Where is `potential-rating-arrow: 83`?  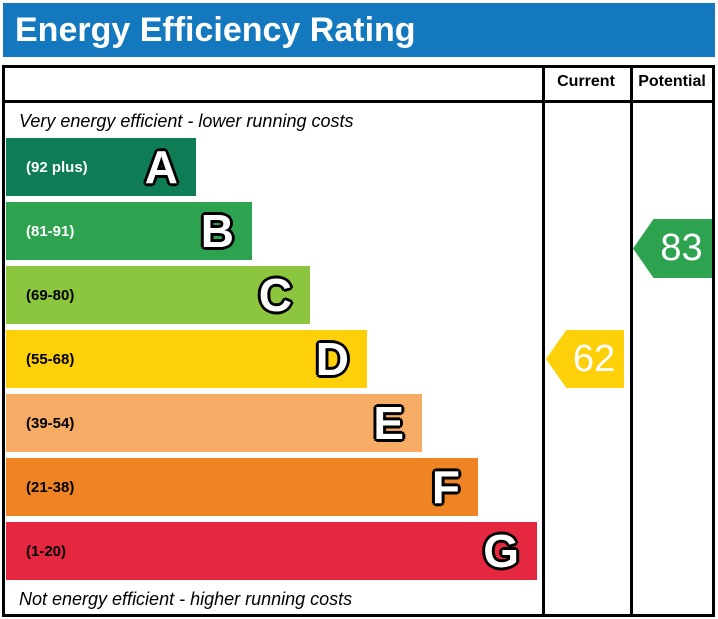 potential-rating-arrow: 83 is located at coordinates (672, 248).